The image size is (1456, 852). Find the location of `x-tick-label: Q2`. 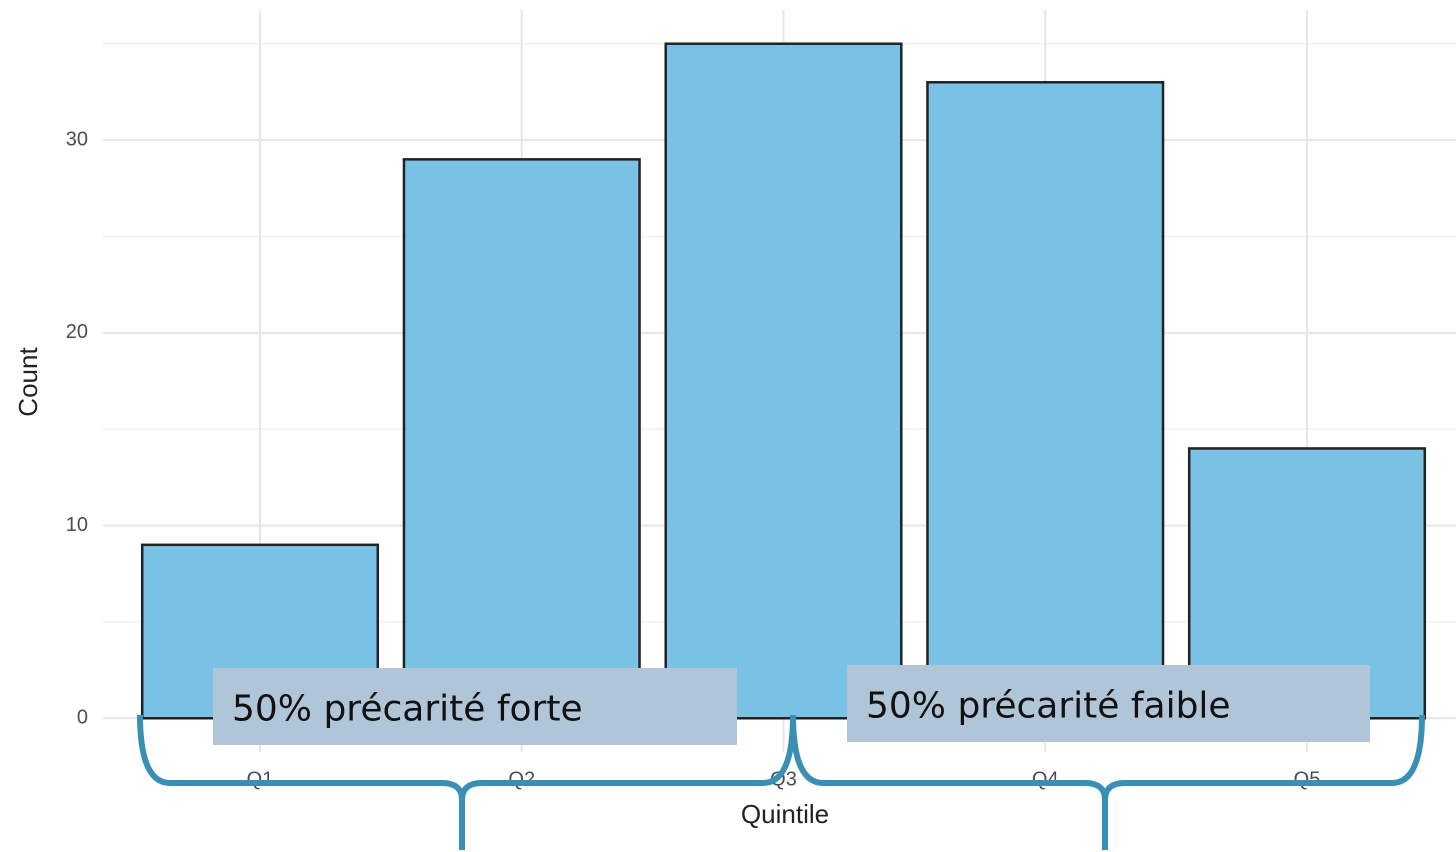

x-tick-label: Q2 is located at coordinates (521, 779).